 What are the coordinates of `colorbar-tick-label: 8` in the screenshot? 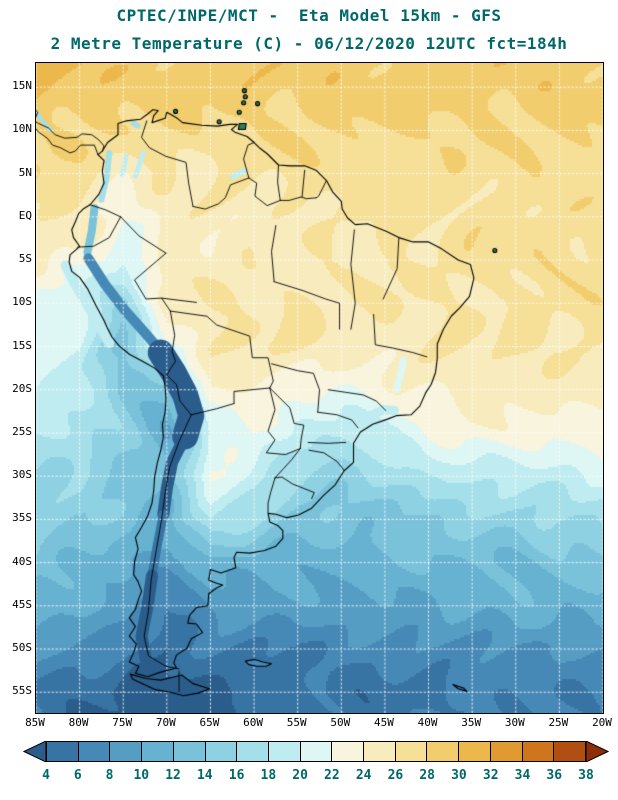 It's located at (109, 775).